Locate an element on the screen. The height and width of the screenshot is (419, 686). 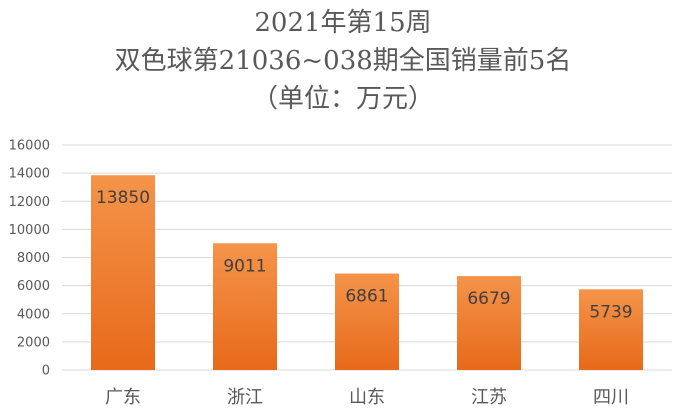
y-tick-label: 14000 is located at coordinates (29, 174).